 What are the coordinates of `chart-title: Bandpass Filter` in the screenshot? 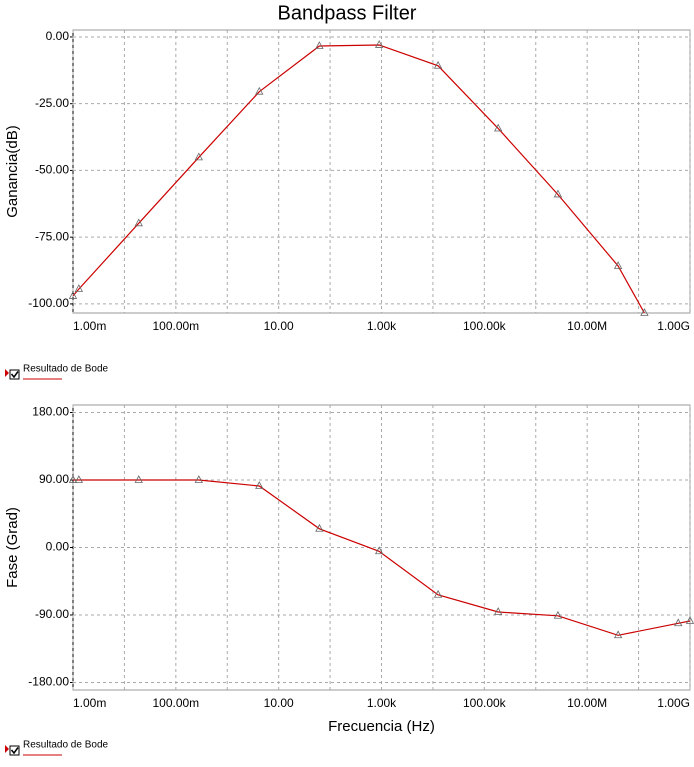 It's located at (347, 13).